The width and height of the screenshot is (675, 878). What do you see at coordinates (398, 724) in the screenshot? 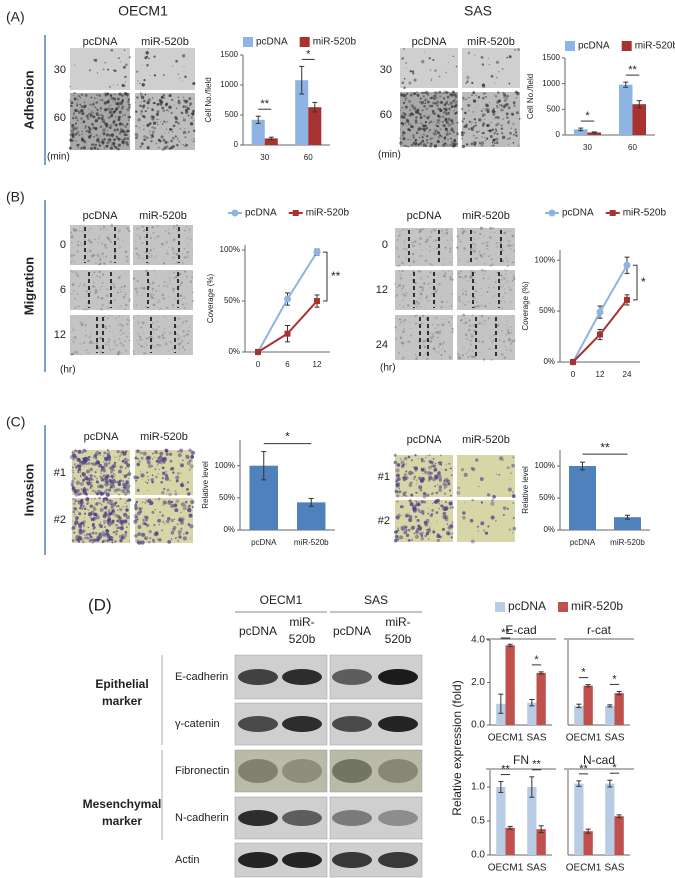
I see `band` at bounding box center [398, 724].